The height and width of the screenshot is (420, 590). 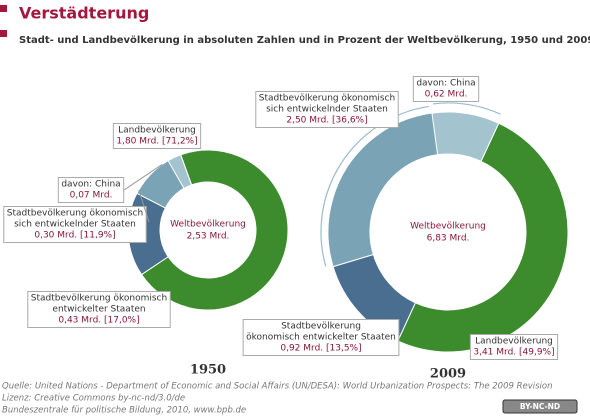 I want to click on label-text: entwickelter Staaten, so click(x=98, y=310).